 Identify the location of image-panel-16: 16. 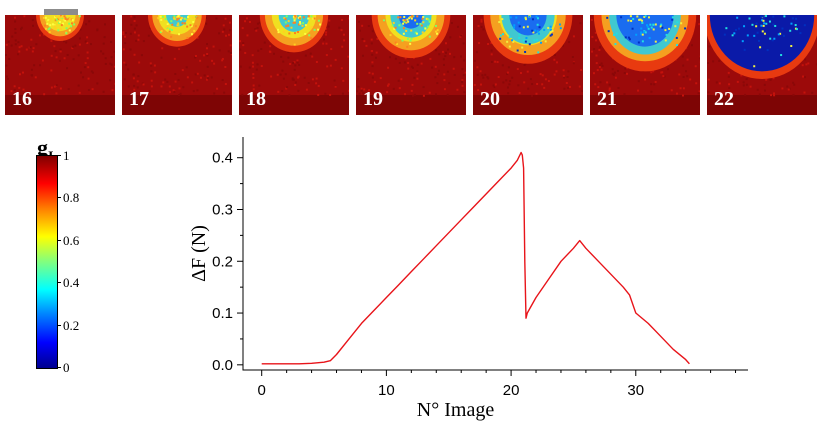
(60, 65).